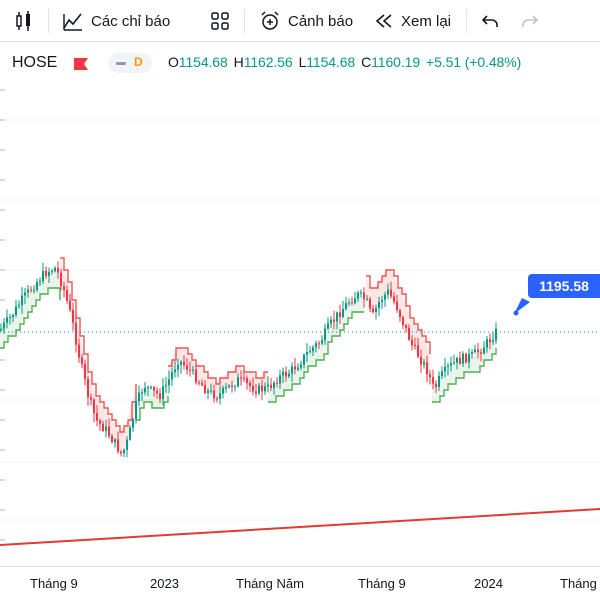  Describe the element at coordinates (306, 21) in the screenshot. I see `alerts-button: Cảnh báo` at that location.